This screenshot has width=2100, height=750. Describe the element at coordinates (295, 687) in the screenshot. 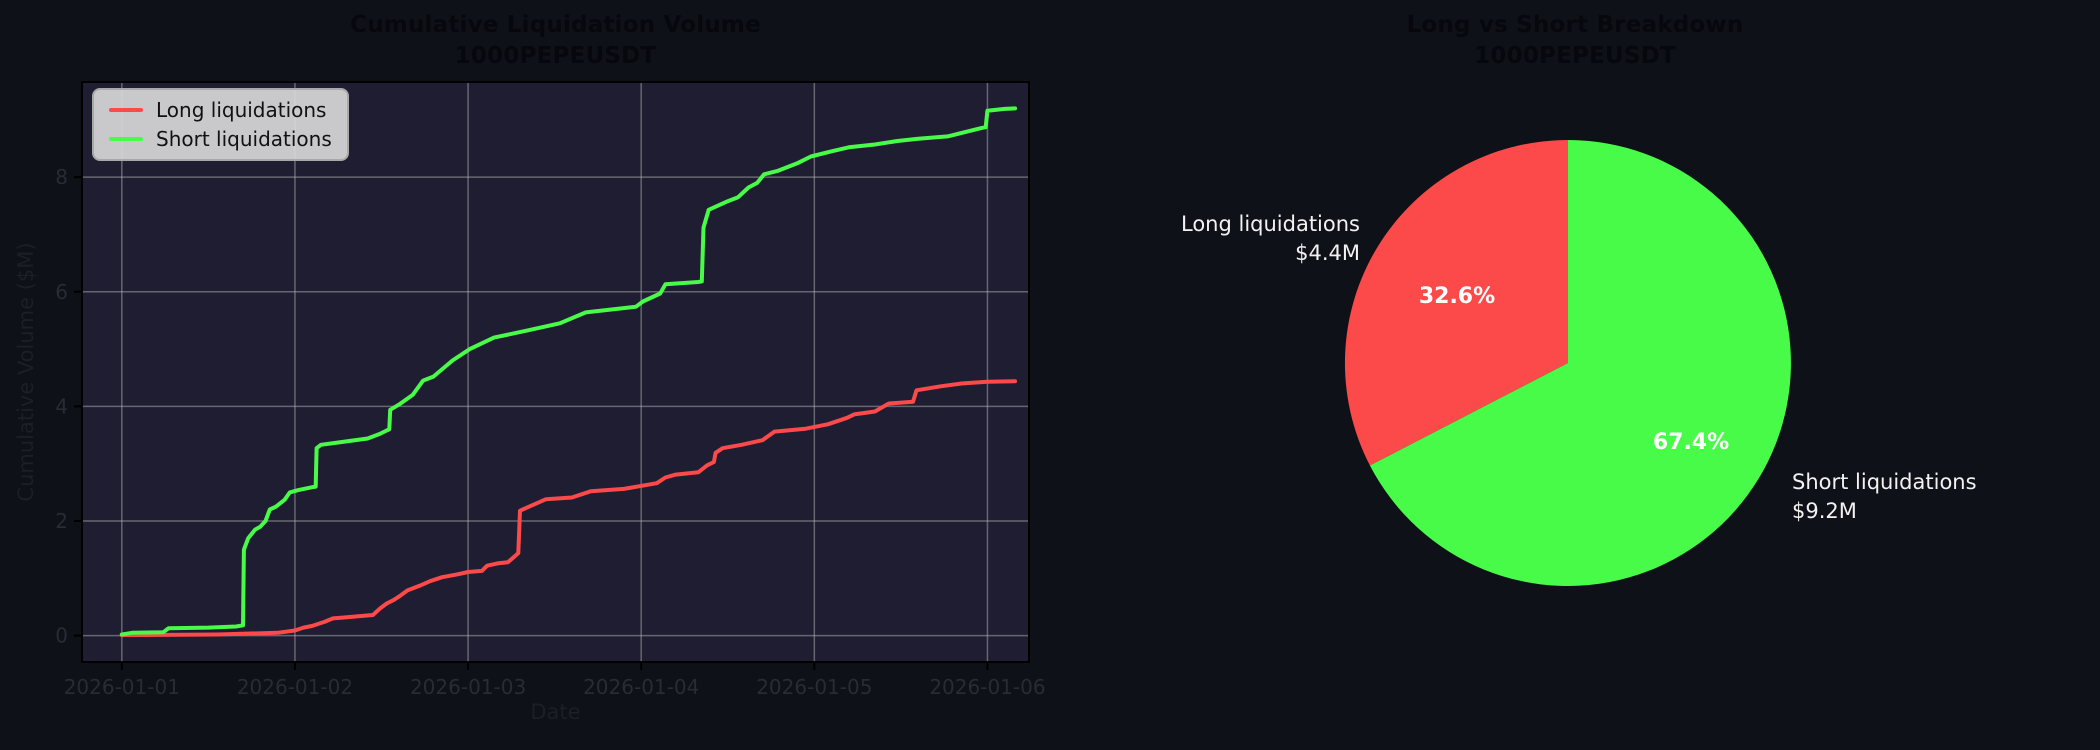

I see `x-tick-label: 2026-01-02` at that location.